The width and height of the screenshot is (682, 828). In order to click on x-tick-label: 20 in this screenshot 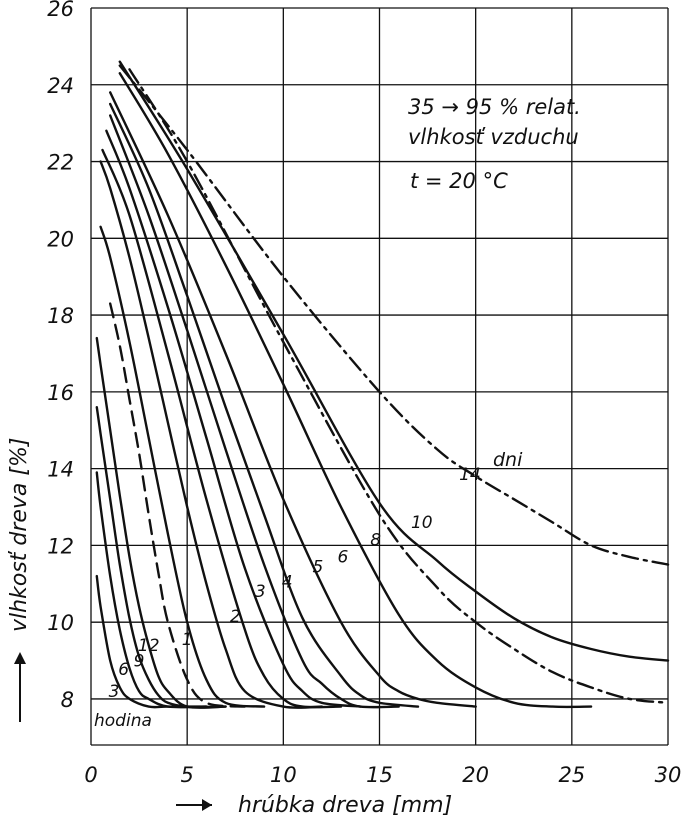, I will do `click(475, 775)`.